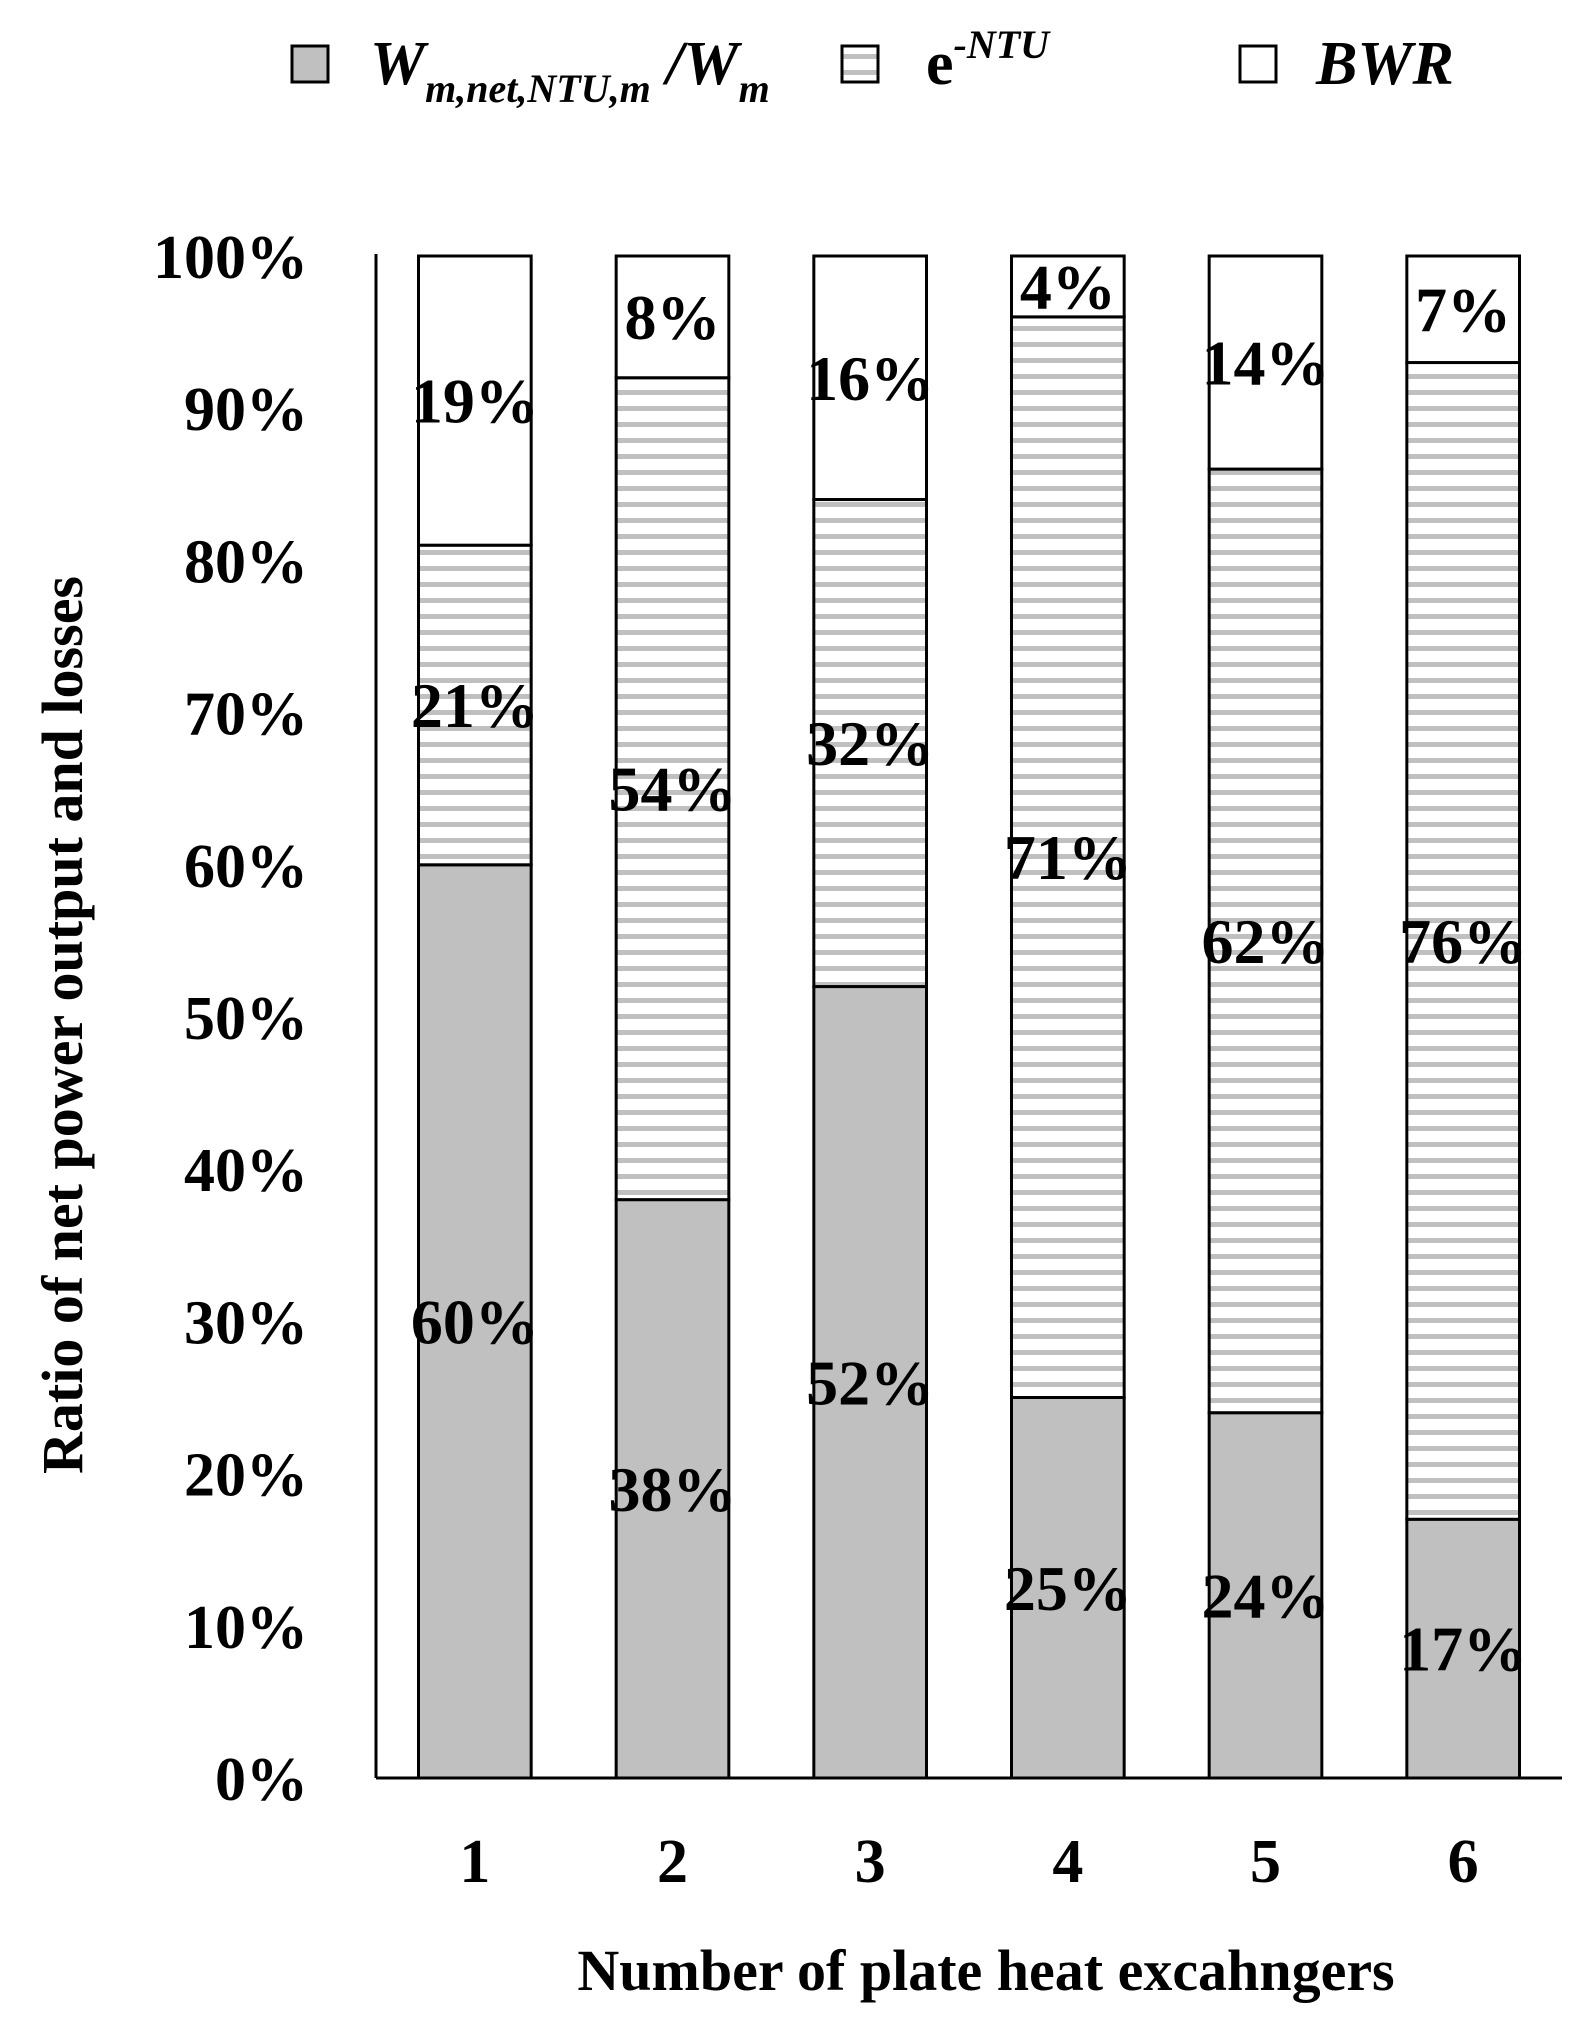 This screenshot has height=2033, width=1588. I want to click on y-tick-label: 70%, so click(246, 715).